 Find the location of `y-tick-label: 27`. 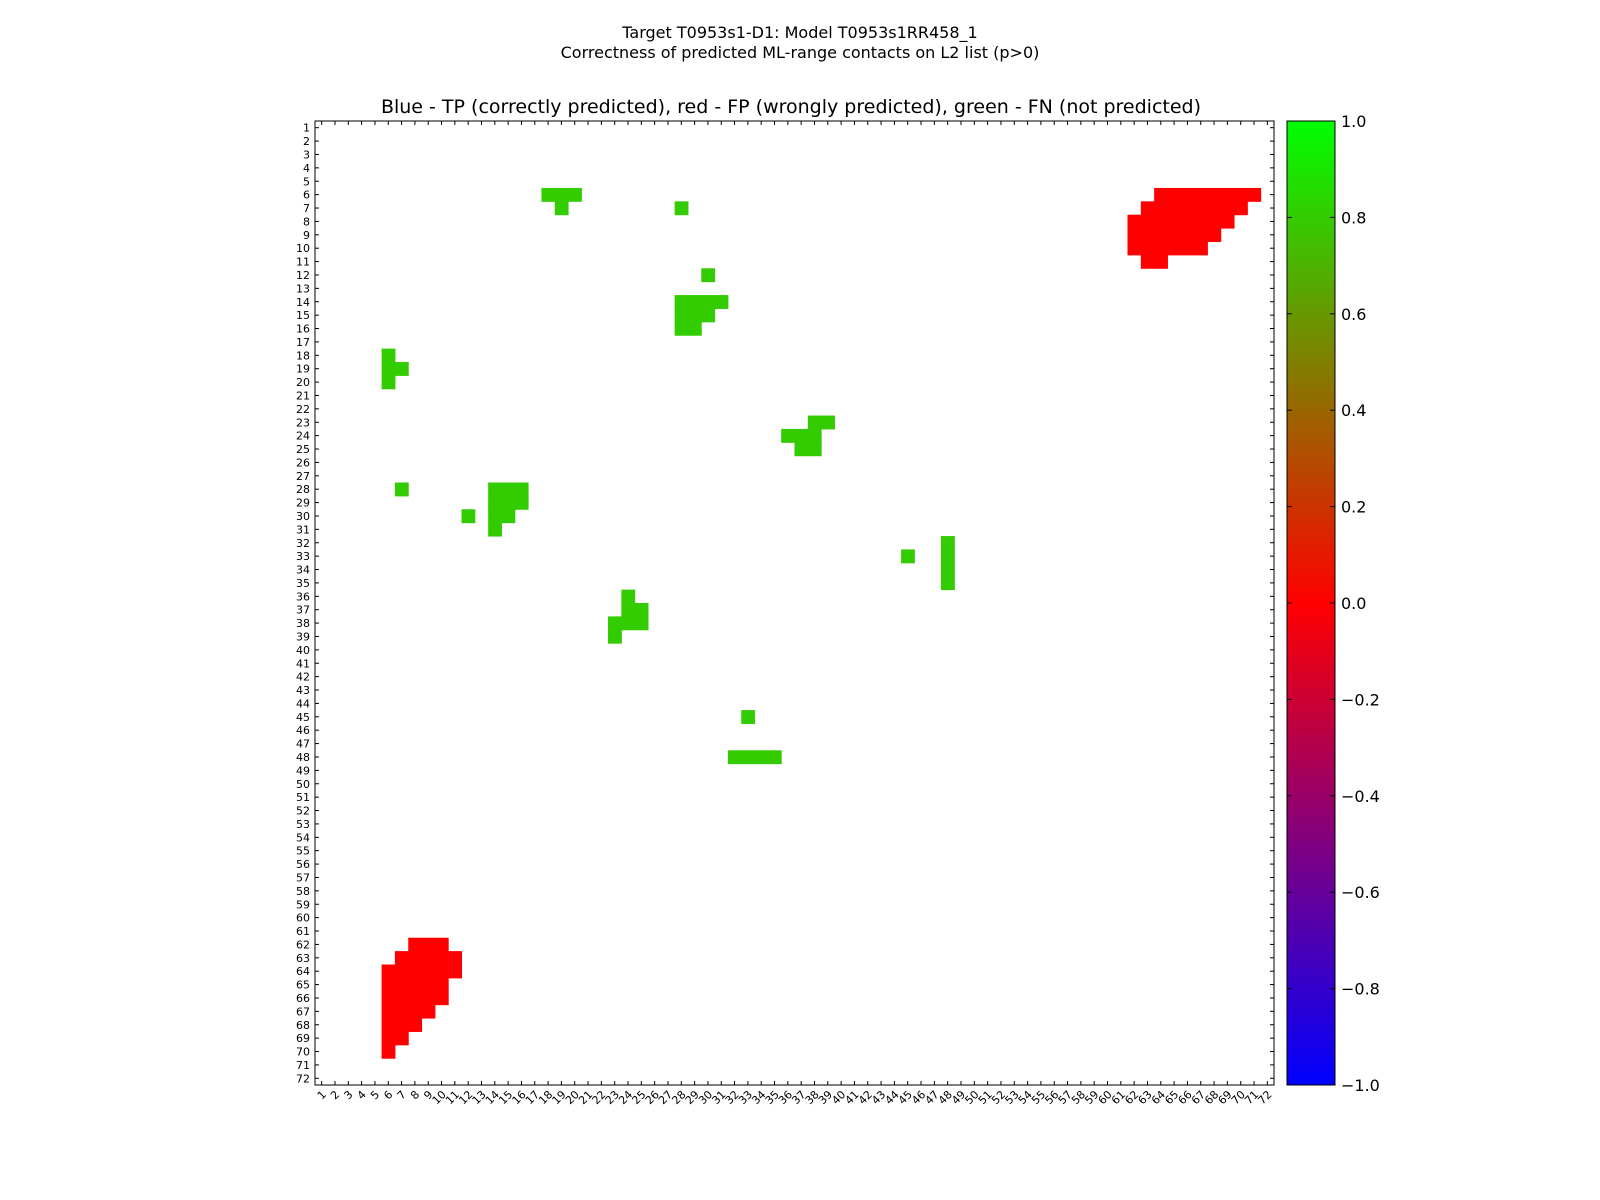

y-tick-label: 27 is located at coordinates (303, 476).